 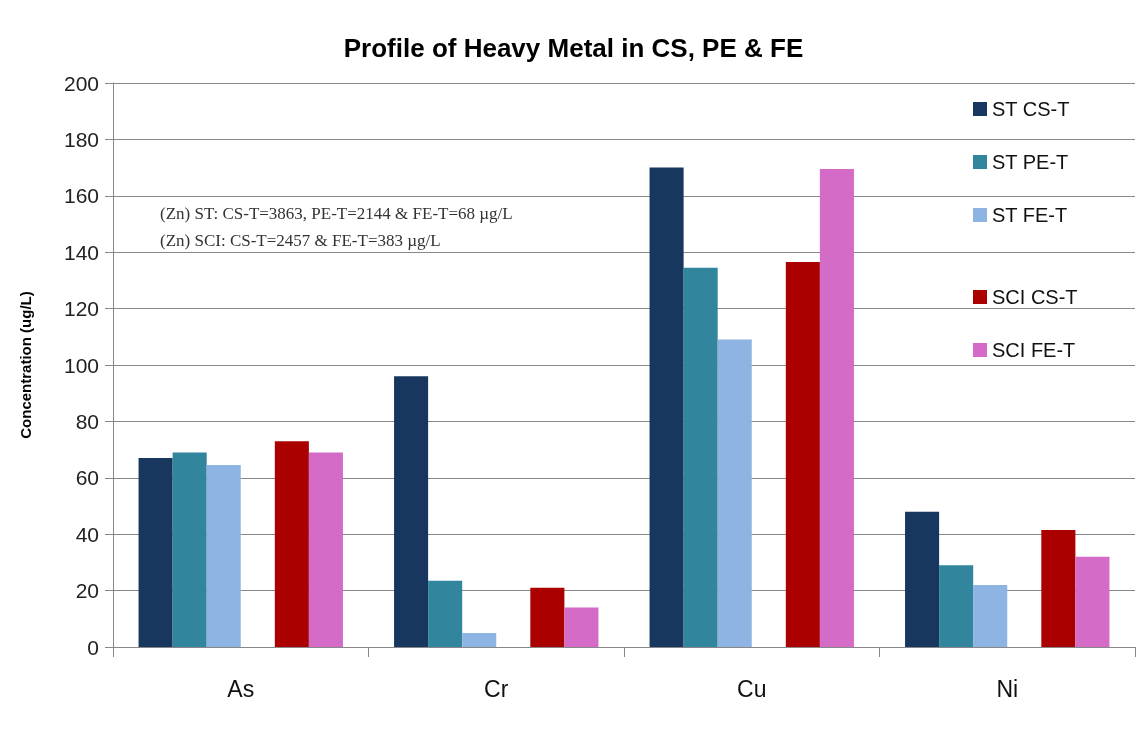 I want to click on legend-label: ST FE-T, so click(x=1030, y=215).